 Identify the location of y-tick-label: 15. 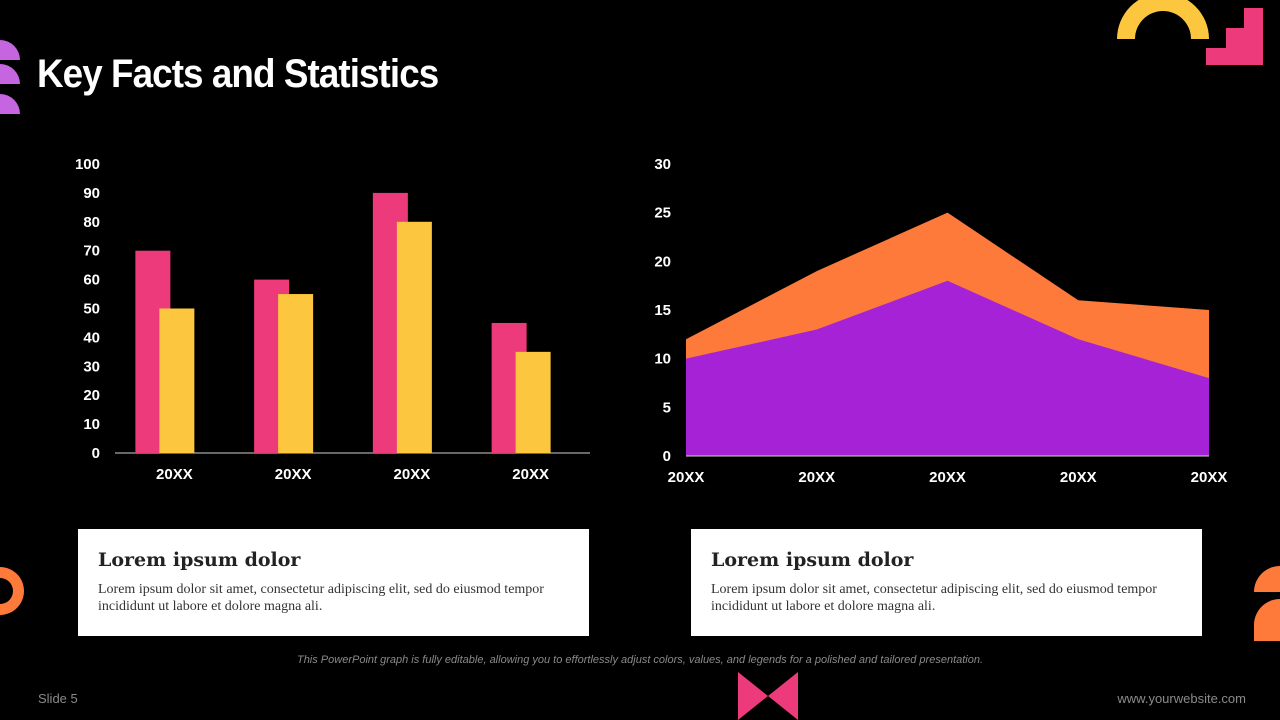
(662, 310).